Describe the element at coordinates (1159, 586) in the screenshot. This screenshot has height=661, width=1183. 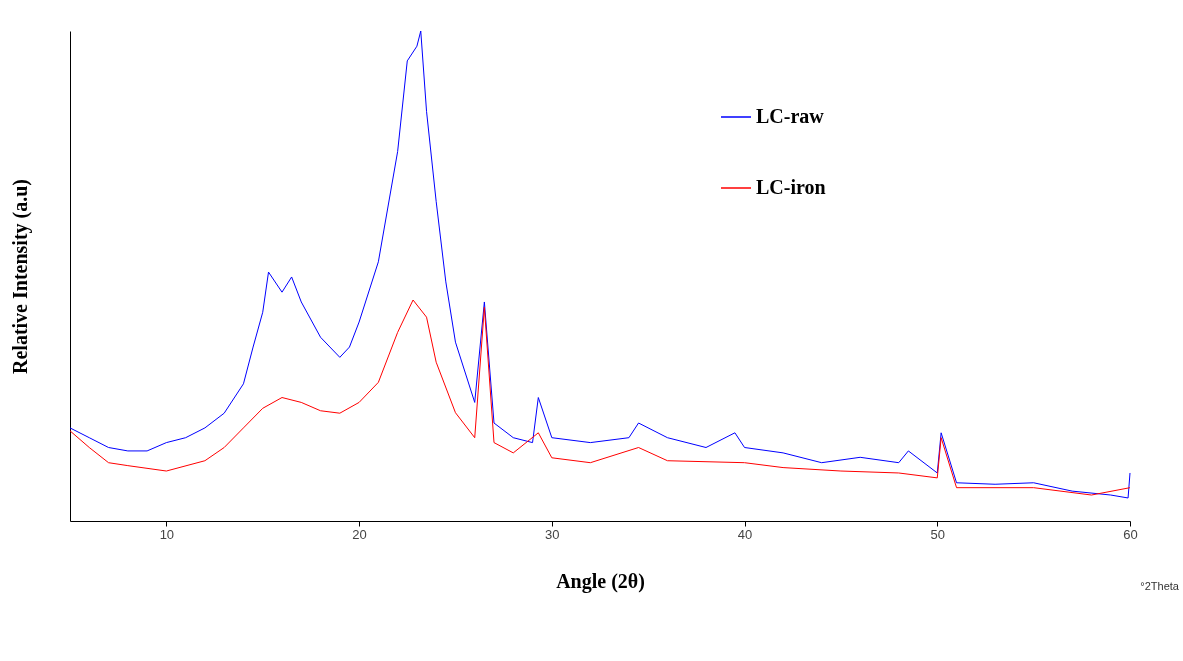
I see `text: °2Theta` at that location.